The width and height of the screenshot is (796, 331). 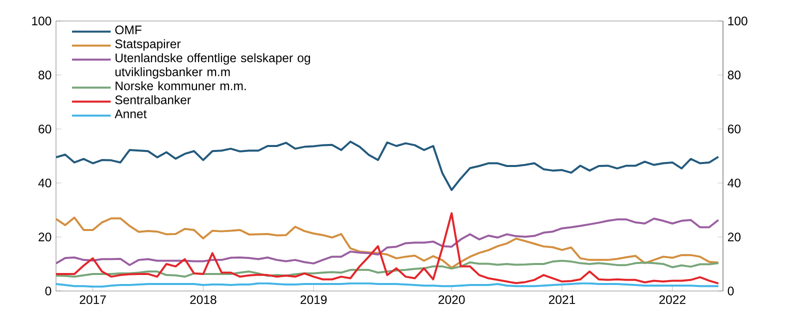 I want to click on y-tick-label: 0, so click(x=48, y=291).